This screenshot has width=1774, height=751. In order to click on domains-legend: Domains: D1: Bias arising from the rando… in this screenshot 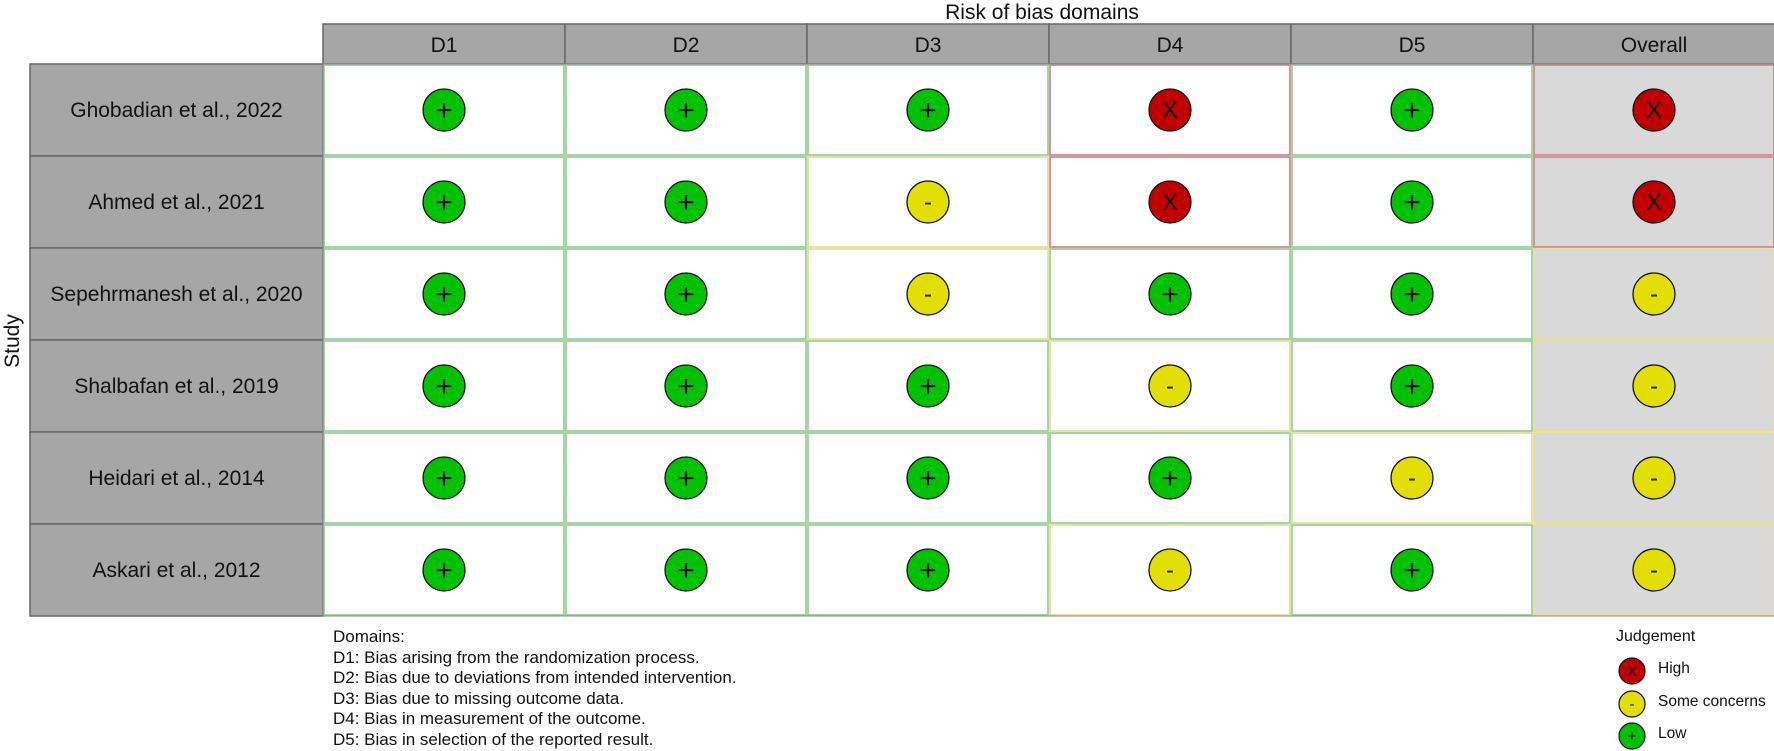, I will do `click(535, 688)`.